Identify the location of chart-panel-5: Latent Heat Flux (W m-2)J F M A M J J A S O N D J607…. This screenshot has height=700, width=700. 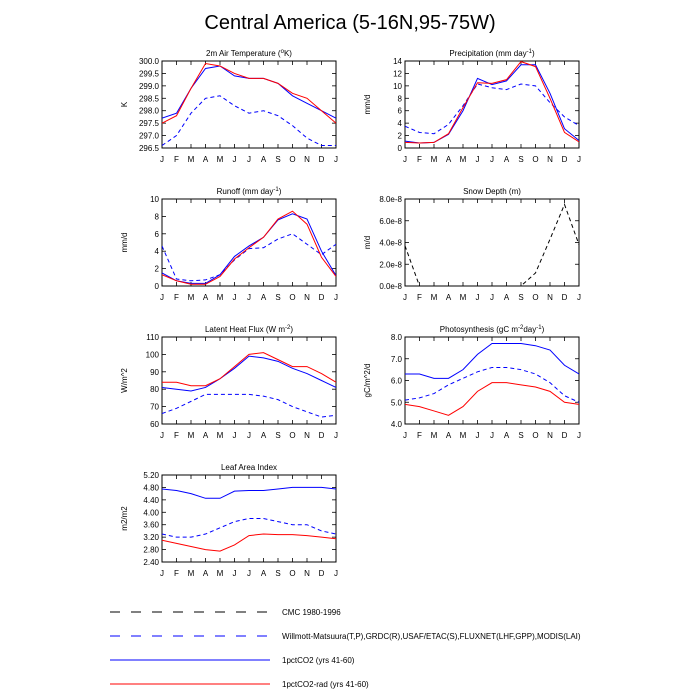
(229, 382).